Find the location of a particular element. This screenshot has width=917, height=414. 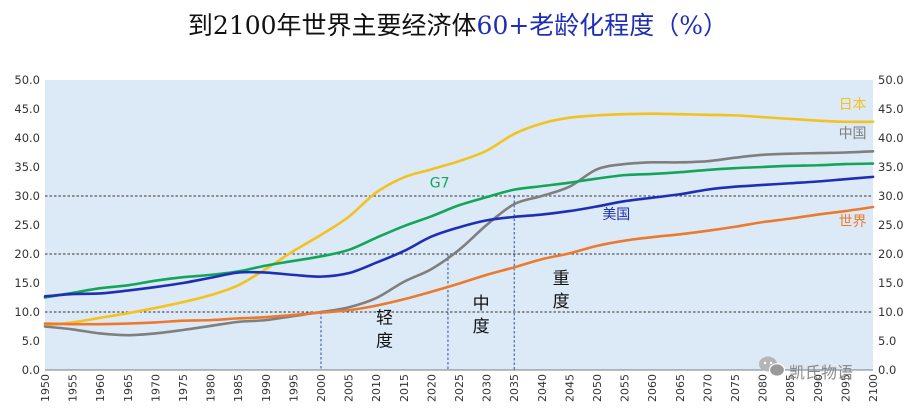

y-tick-right-5: 25.0 is located at coordinates (891, 225).